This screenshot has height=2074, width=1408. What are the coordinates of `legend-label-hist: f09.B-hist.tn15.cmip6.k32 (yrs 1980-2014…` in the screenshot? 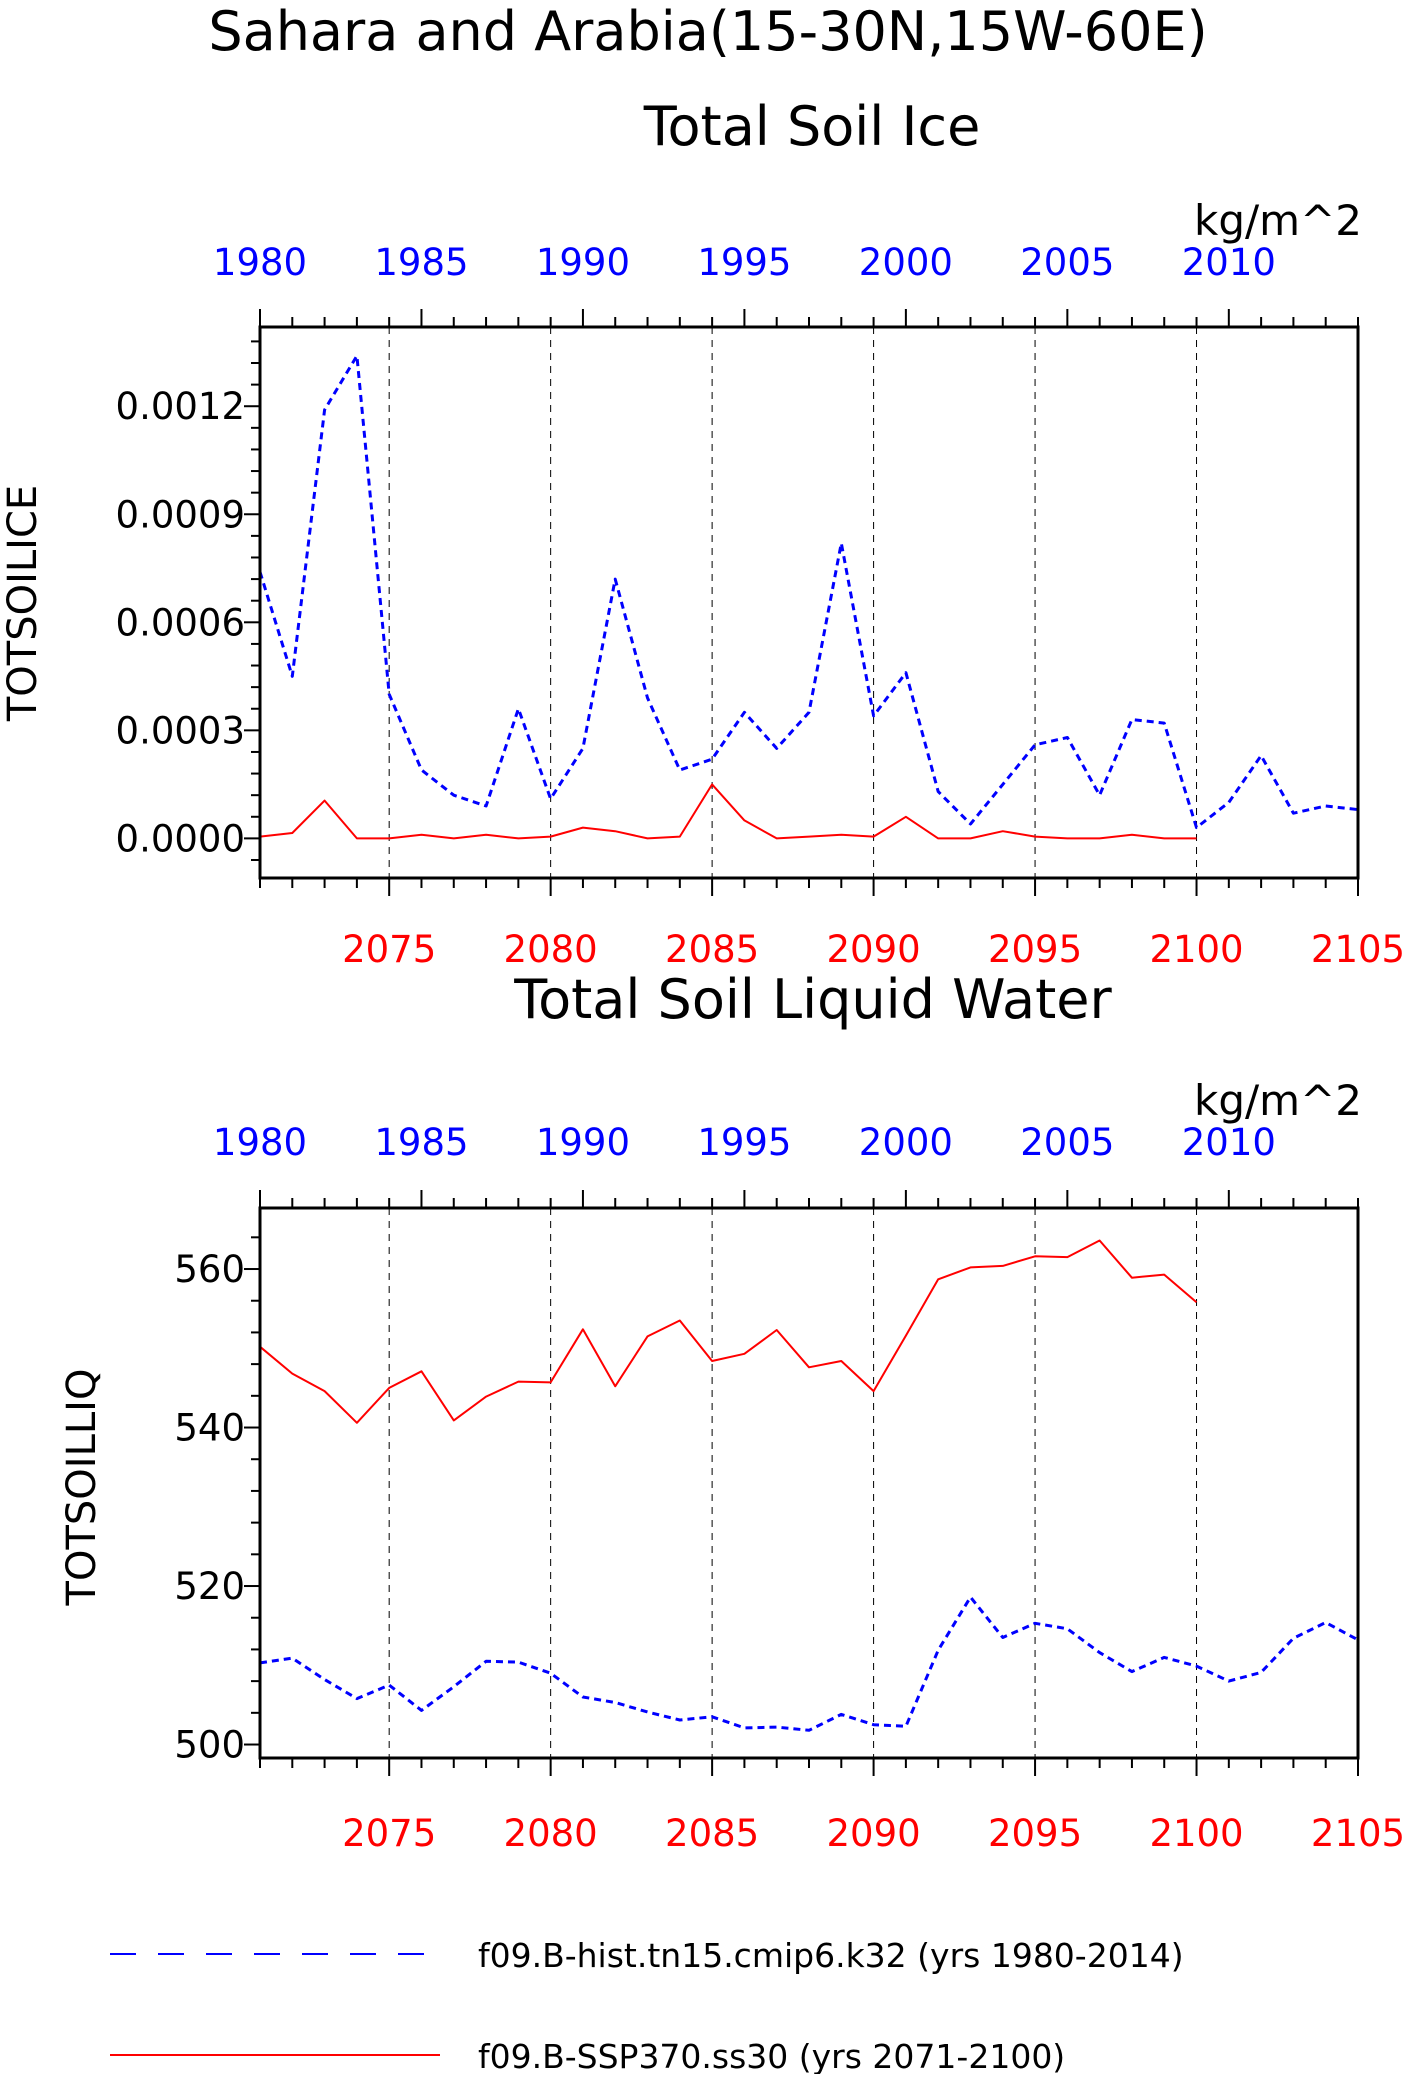 It's located at (831, 1955).